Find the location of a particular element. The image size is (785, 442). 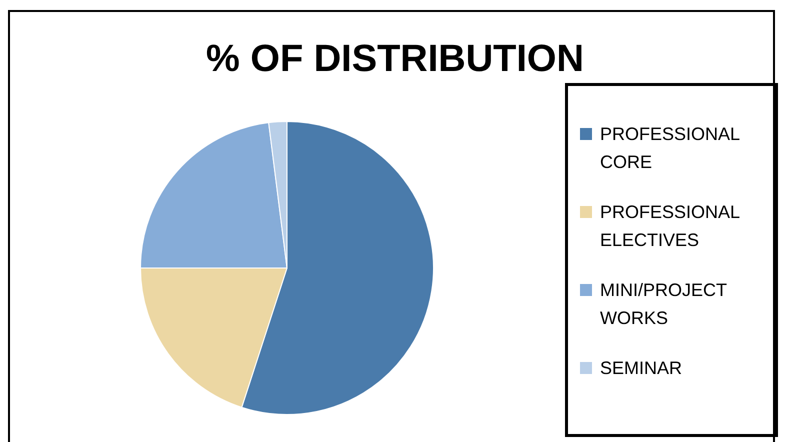

legend-label: PROFESSIONAL CORE is located at coordinates (670, 148).